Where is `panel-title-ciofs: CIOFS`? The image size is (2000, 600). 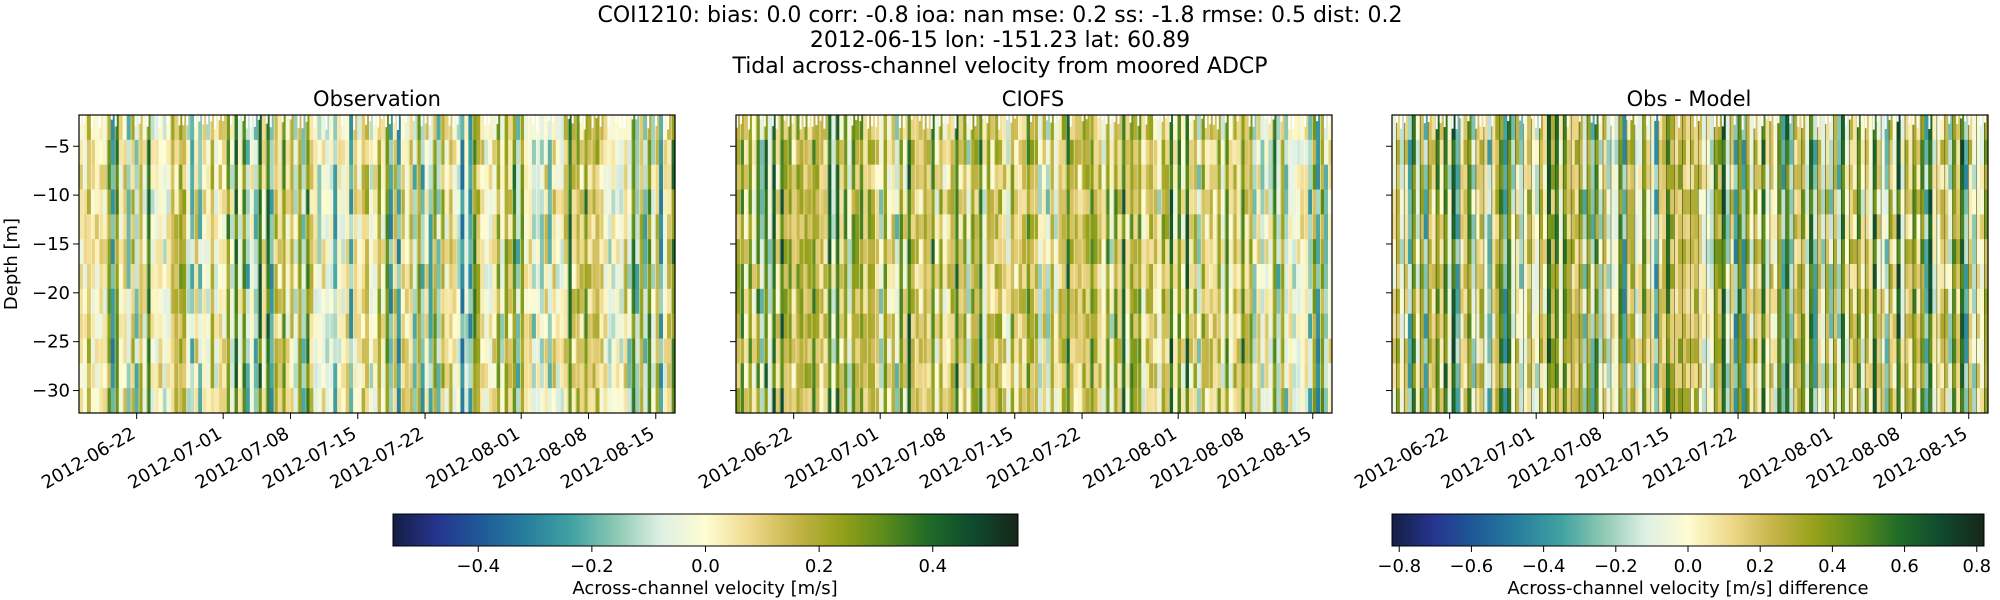 panel-title-ciofs: CIOFS is located at coordinates (1033, 99).